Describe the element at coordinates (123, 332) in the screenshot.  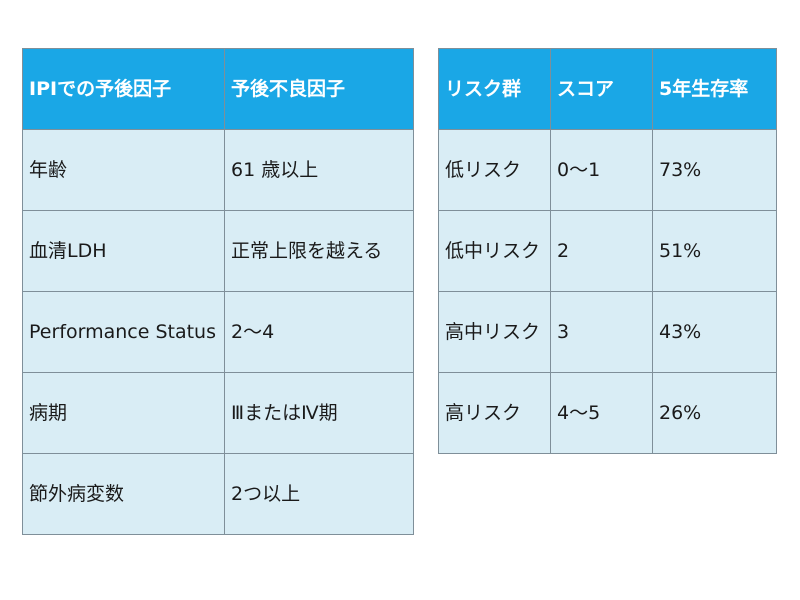
I see `factor-name-cell: Performance Status` at that location.